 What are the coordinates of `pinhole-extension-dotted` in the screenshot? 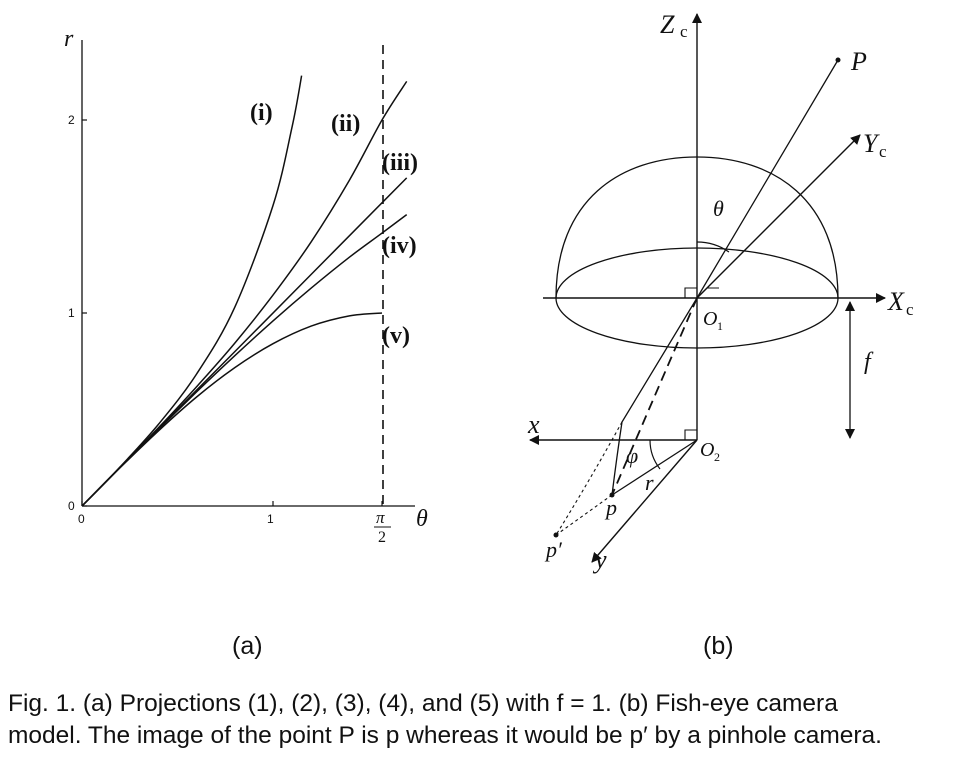 It's located at (589, 478).